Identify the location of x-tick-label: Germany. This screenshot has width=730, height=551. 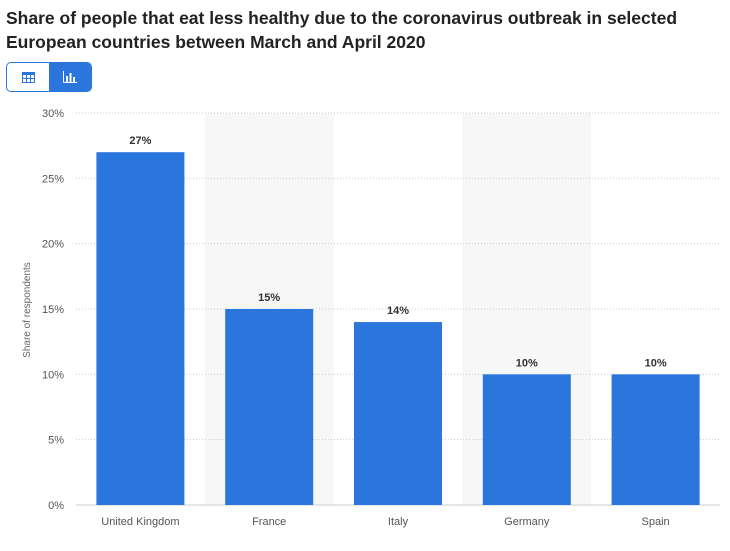
(527, 522).